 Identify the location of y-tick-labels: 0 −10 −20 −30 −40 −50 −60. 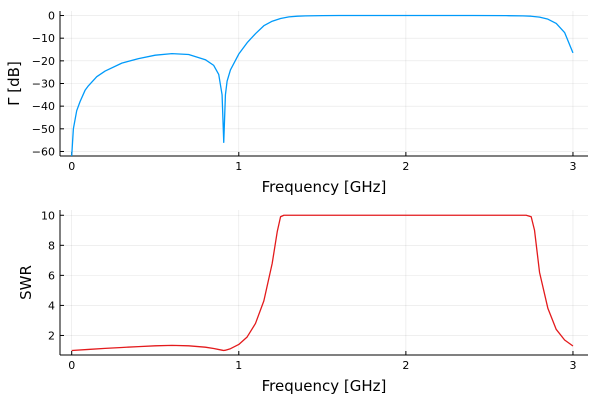
(43, 84).